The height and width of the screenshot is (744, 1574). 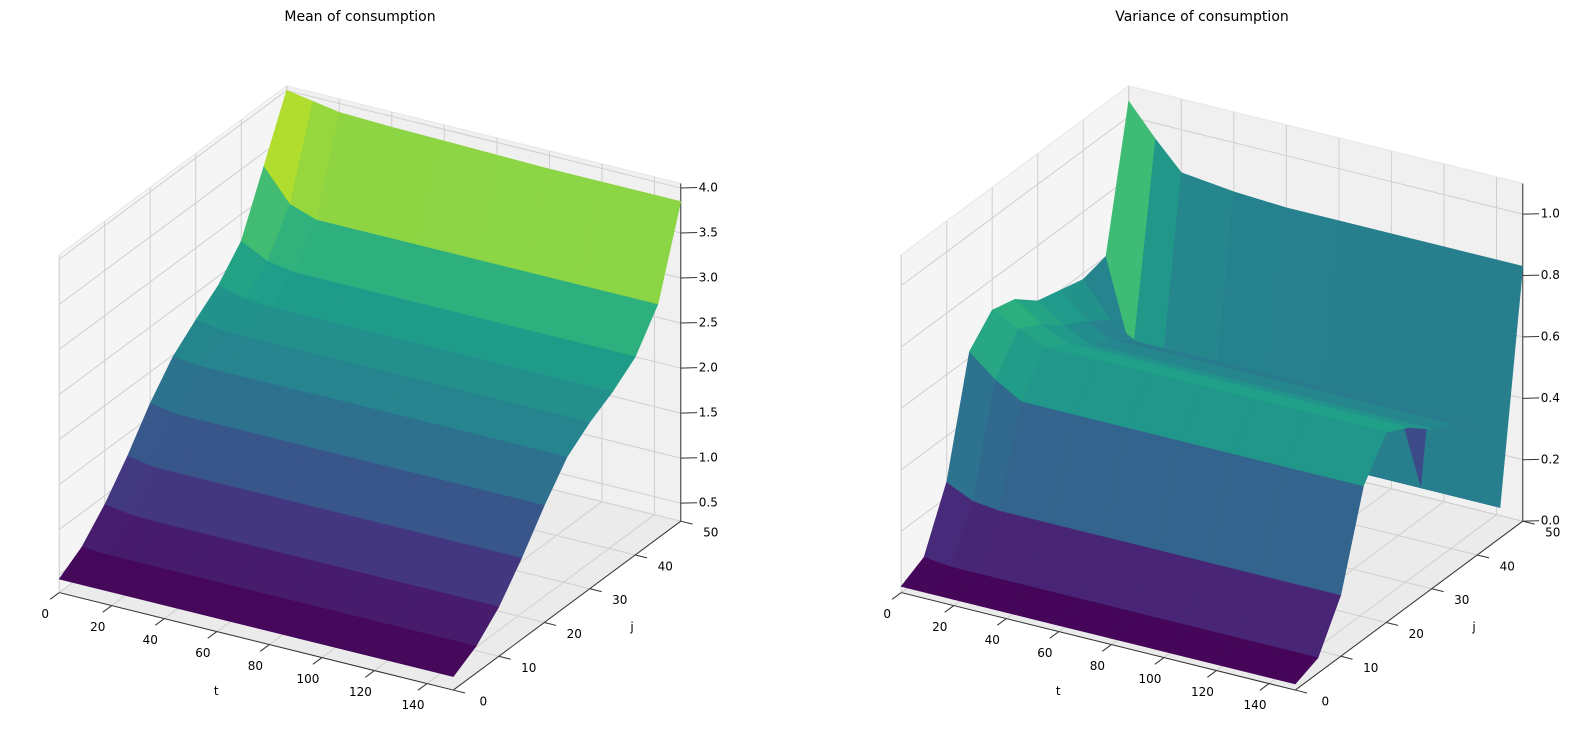 I want to click on z-tick-label: 0.6, so click(x=1550, y=336).